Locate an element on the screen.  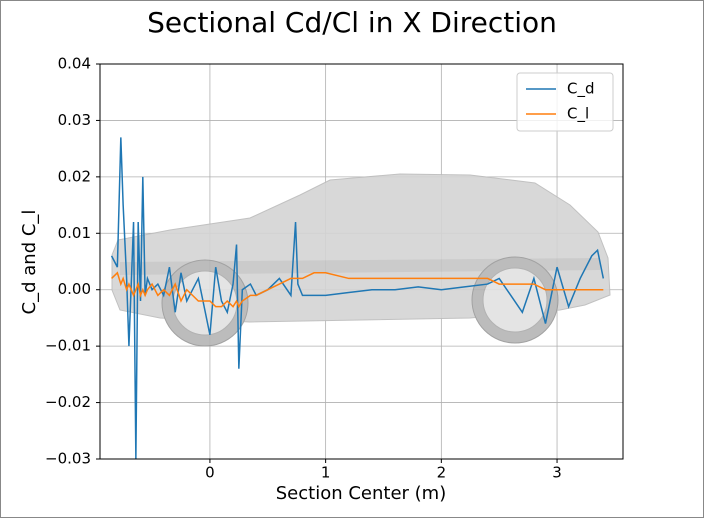
legend: C_d C_l is located at coordinates (565, 102).